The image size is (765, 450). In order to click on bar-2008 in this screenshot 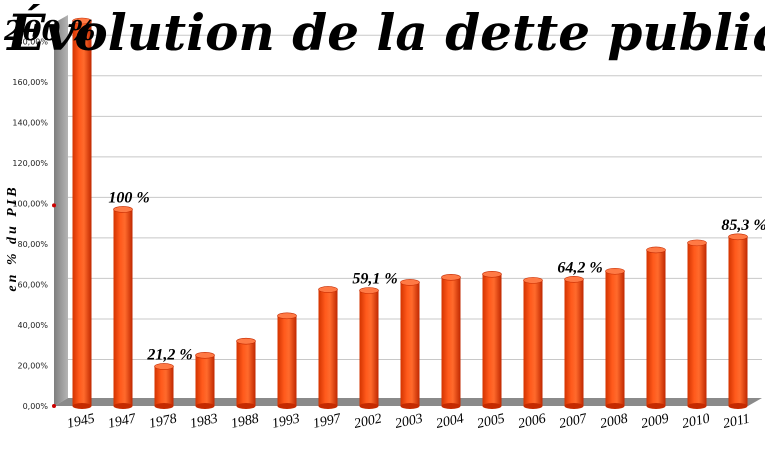, I will do `click(615, 338)`.